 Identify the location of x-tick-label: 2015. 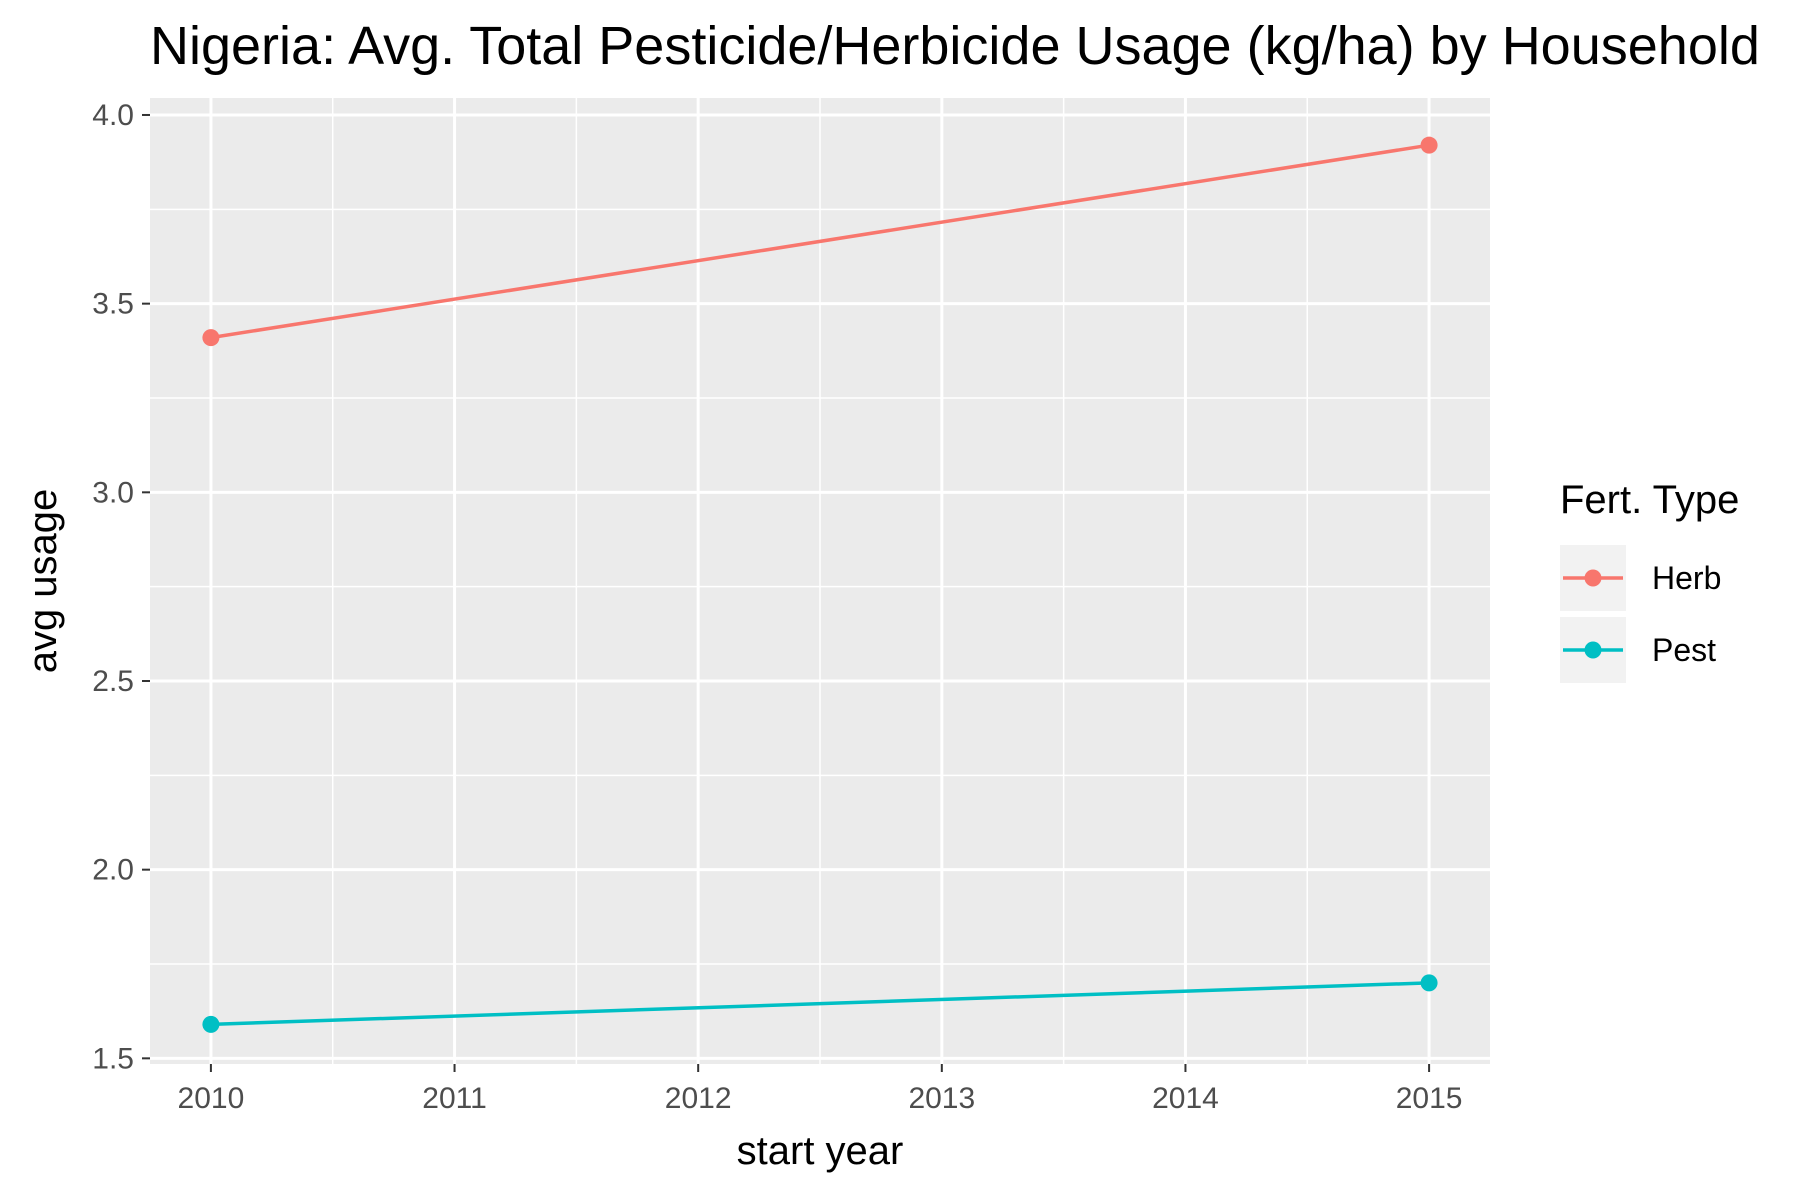
(1429, 1098).